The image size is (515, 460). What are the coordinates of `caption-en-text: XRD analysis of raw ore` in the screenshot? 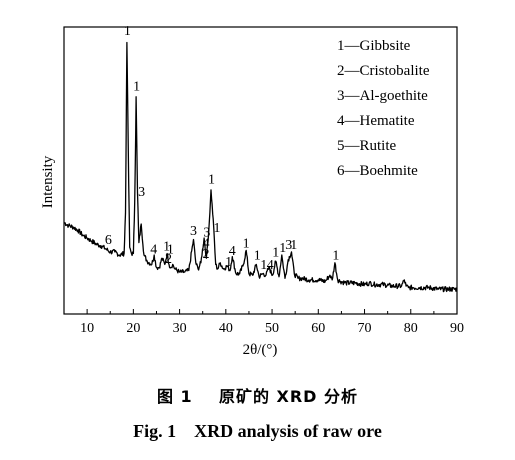 It's located at (288, 431).